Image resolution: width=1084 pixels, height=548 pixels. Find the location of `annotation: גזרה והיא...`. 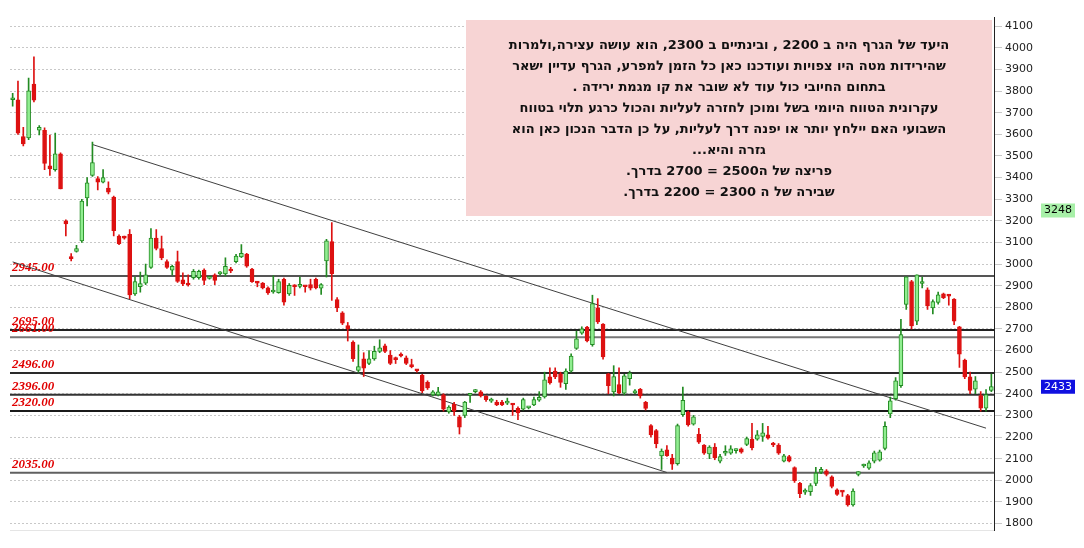

annotation: גזרה והיא... is located at coordinates (729, 150).